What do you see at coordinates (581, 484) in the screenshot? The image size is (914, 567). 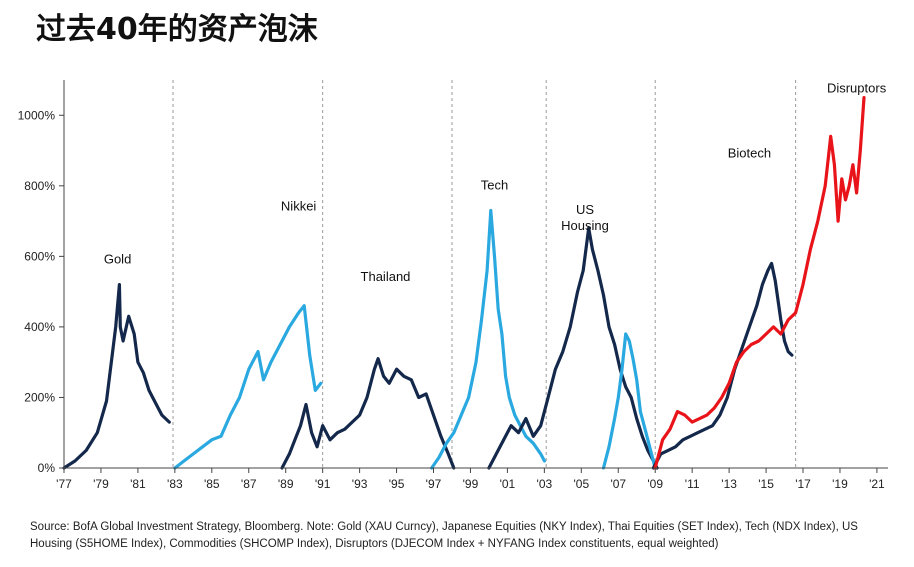 I see `x-tick-label: '05` at bounding box center [581, 484].